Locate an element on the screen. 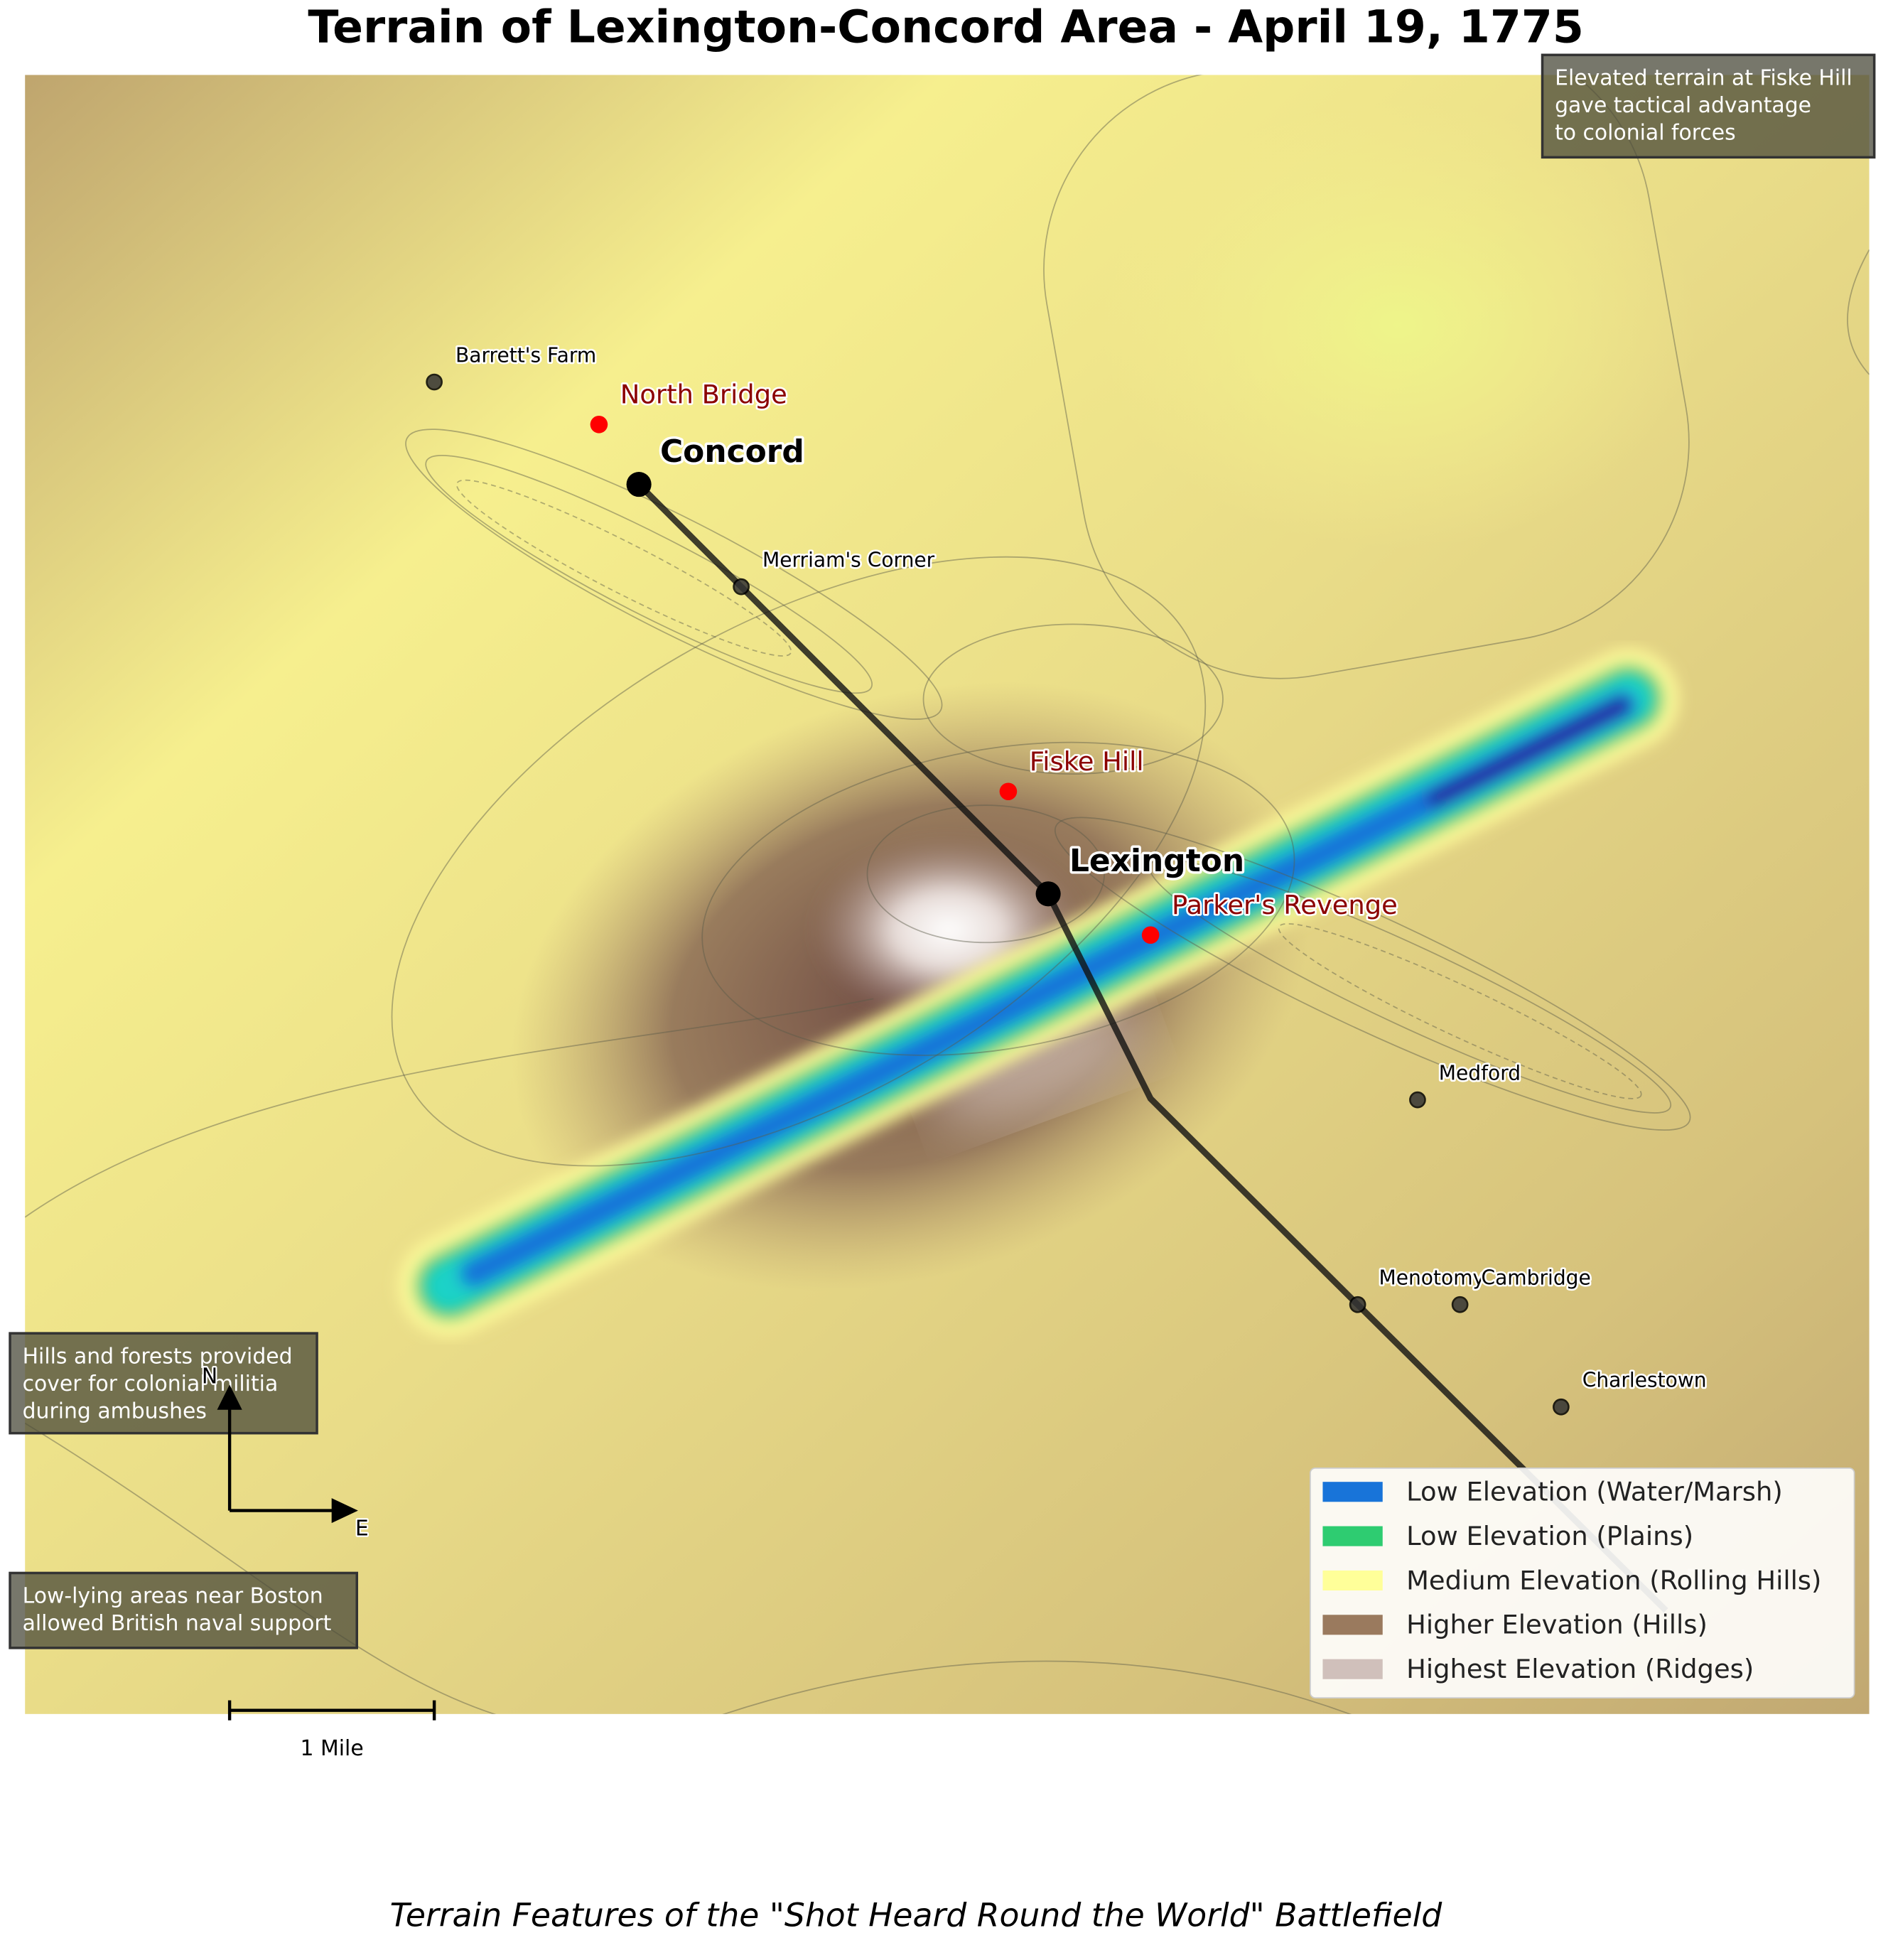 The width and height of the screenshot is (1893, 1960). place-label: Barrett's Farm is located at coordinates (525, 355).